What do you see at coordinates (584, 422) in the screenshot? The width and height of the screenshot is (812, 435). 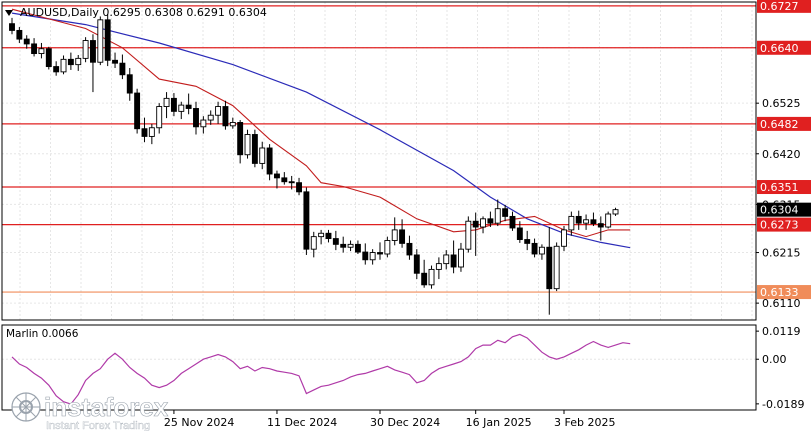 I see `time-tick-label: 3 Feb 2025` at bounding box center [584, 422].